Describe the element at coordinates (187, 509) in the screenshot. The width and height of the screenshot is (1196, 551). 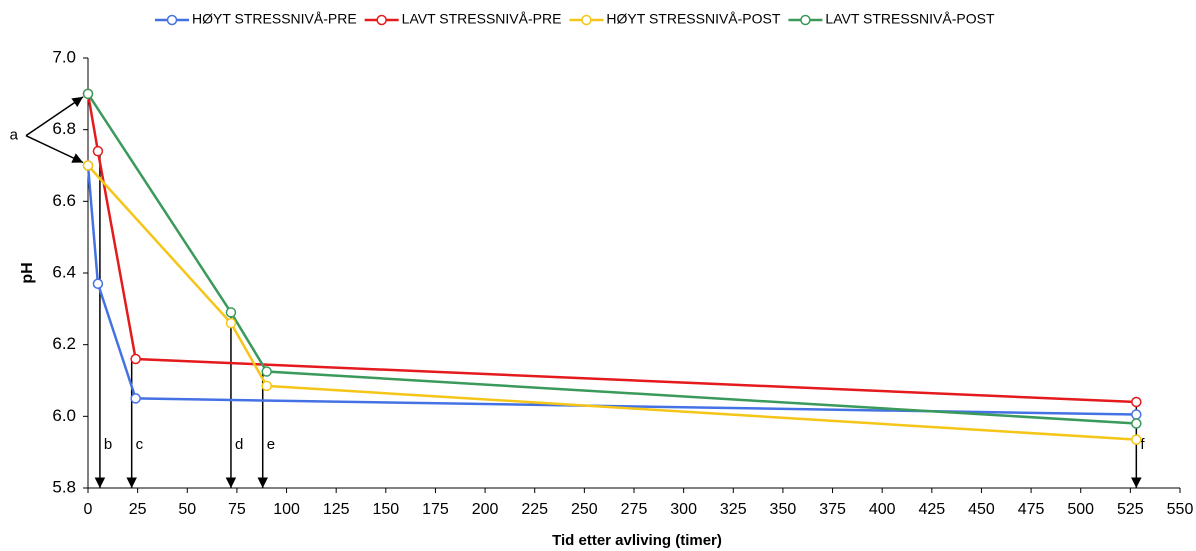
I see `x-tick-label: 50` at that location.